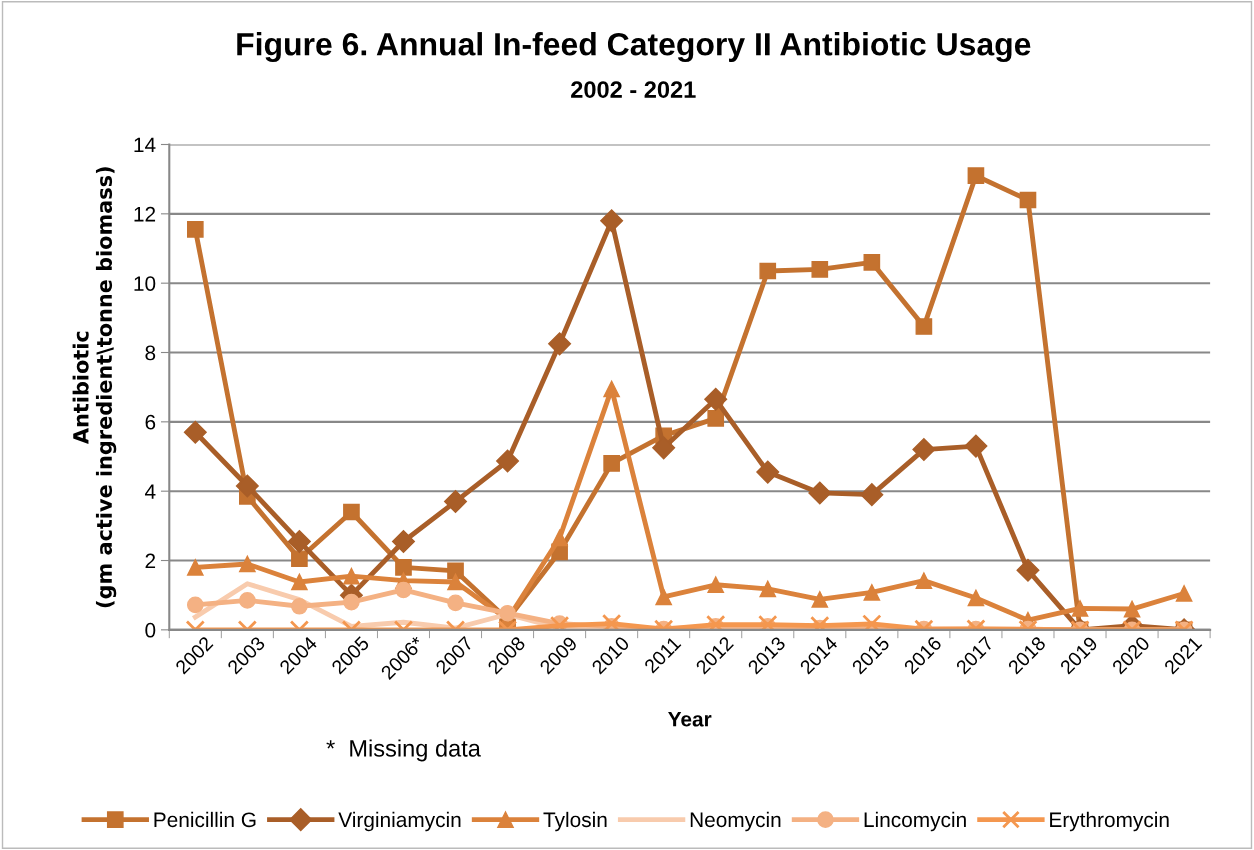 The image size is (1254, 850). Describe the element at coordinates (634, 47) in the screenshot. I see `chart-title: Figure 6. Annual In-feed Category II Antibiotic Usage` at that location.